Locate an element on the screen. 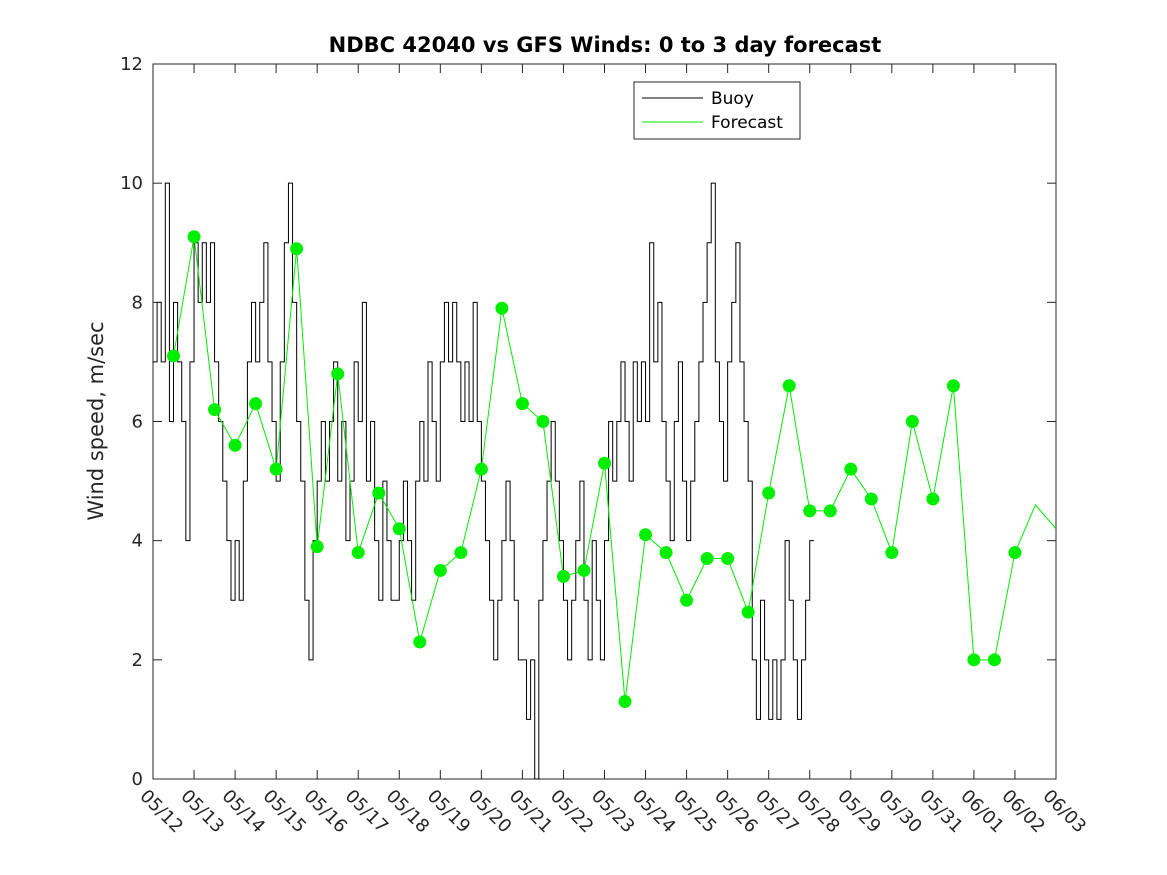 This screenshot has width=1167, height=875. x-tick-label: 05/29 is located at coordinates (859, 812).